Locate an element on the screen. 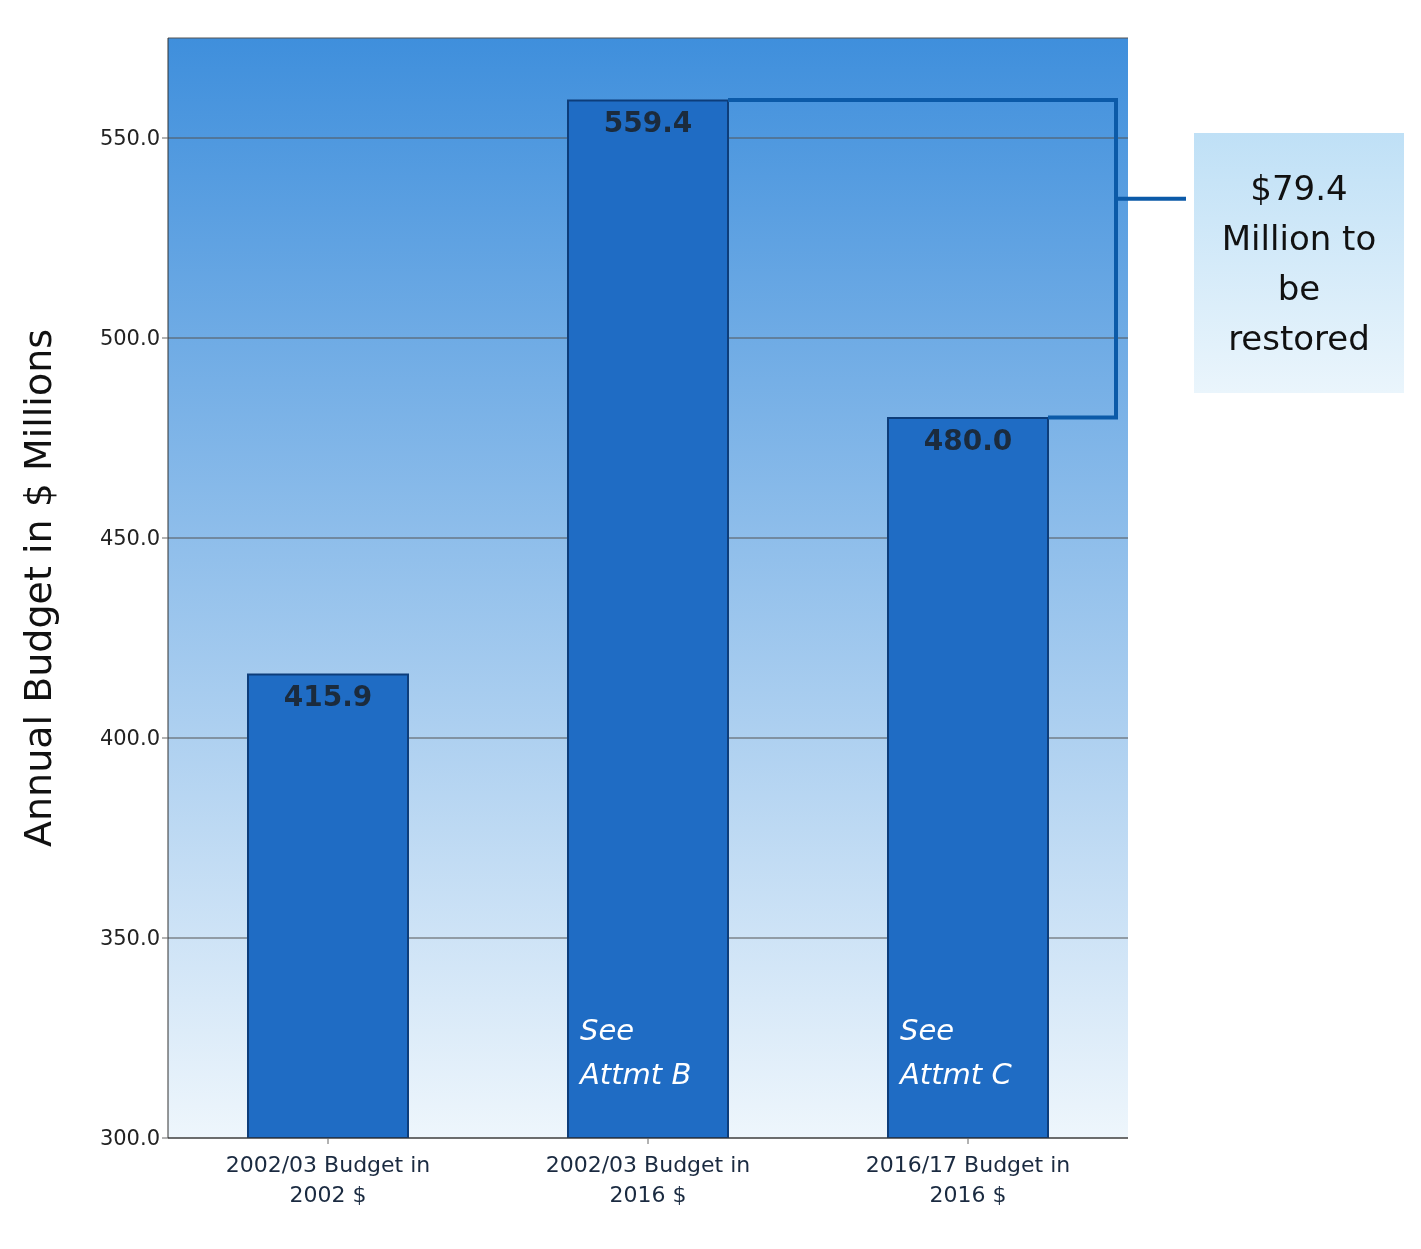 The width and height of the screenshot is (1421, 1249). y-tick-label: 500.0 is located at coordinates (129, 338).